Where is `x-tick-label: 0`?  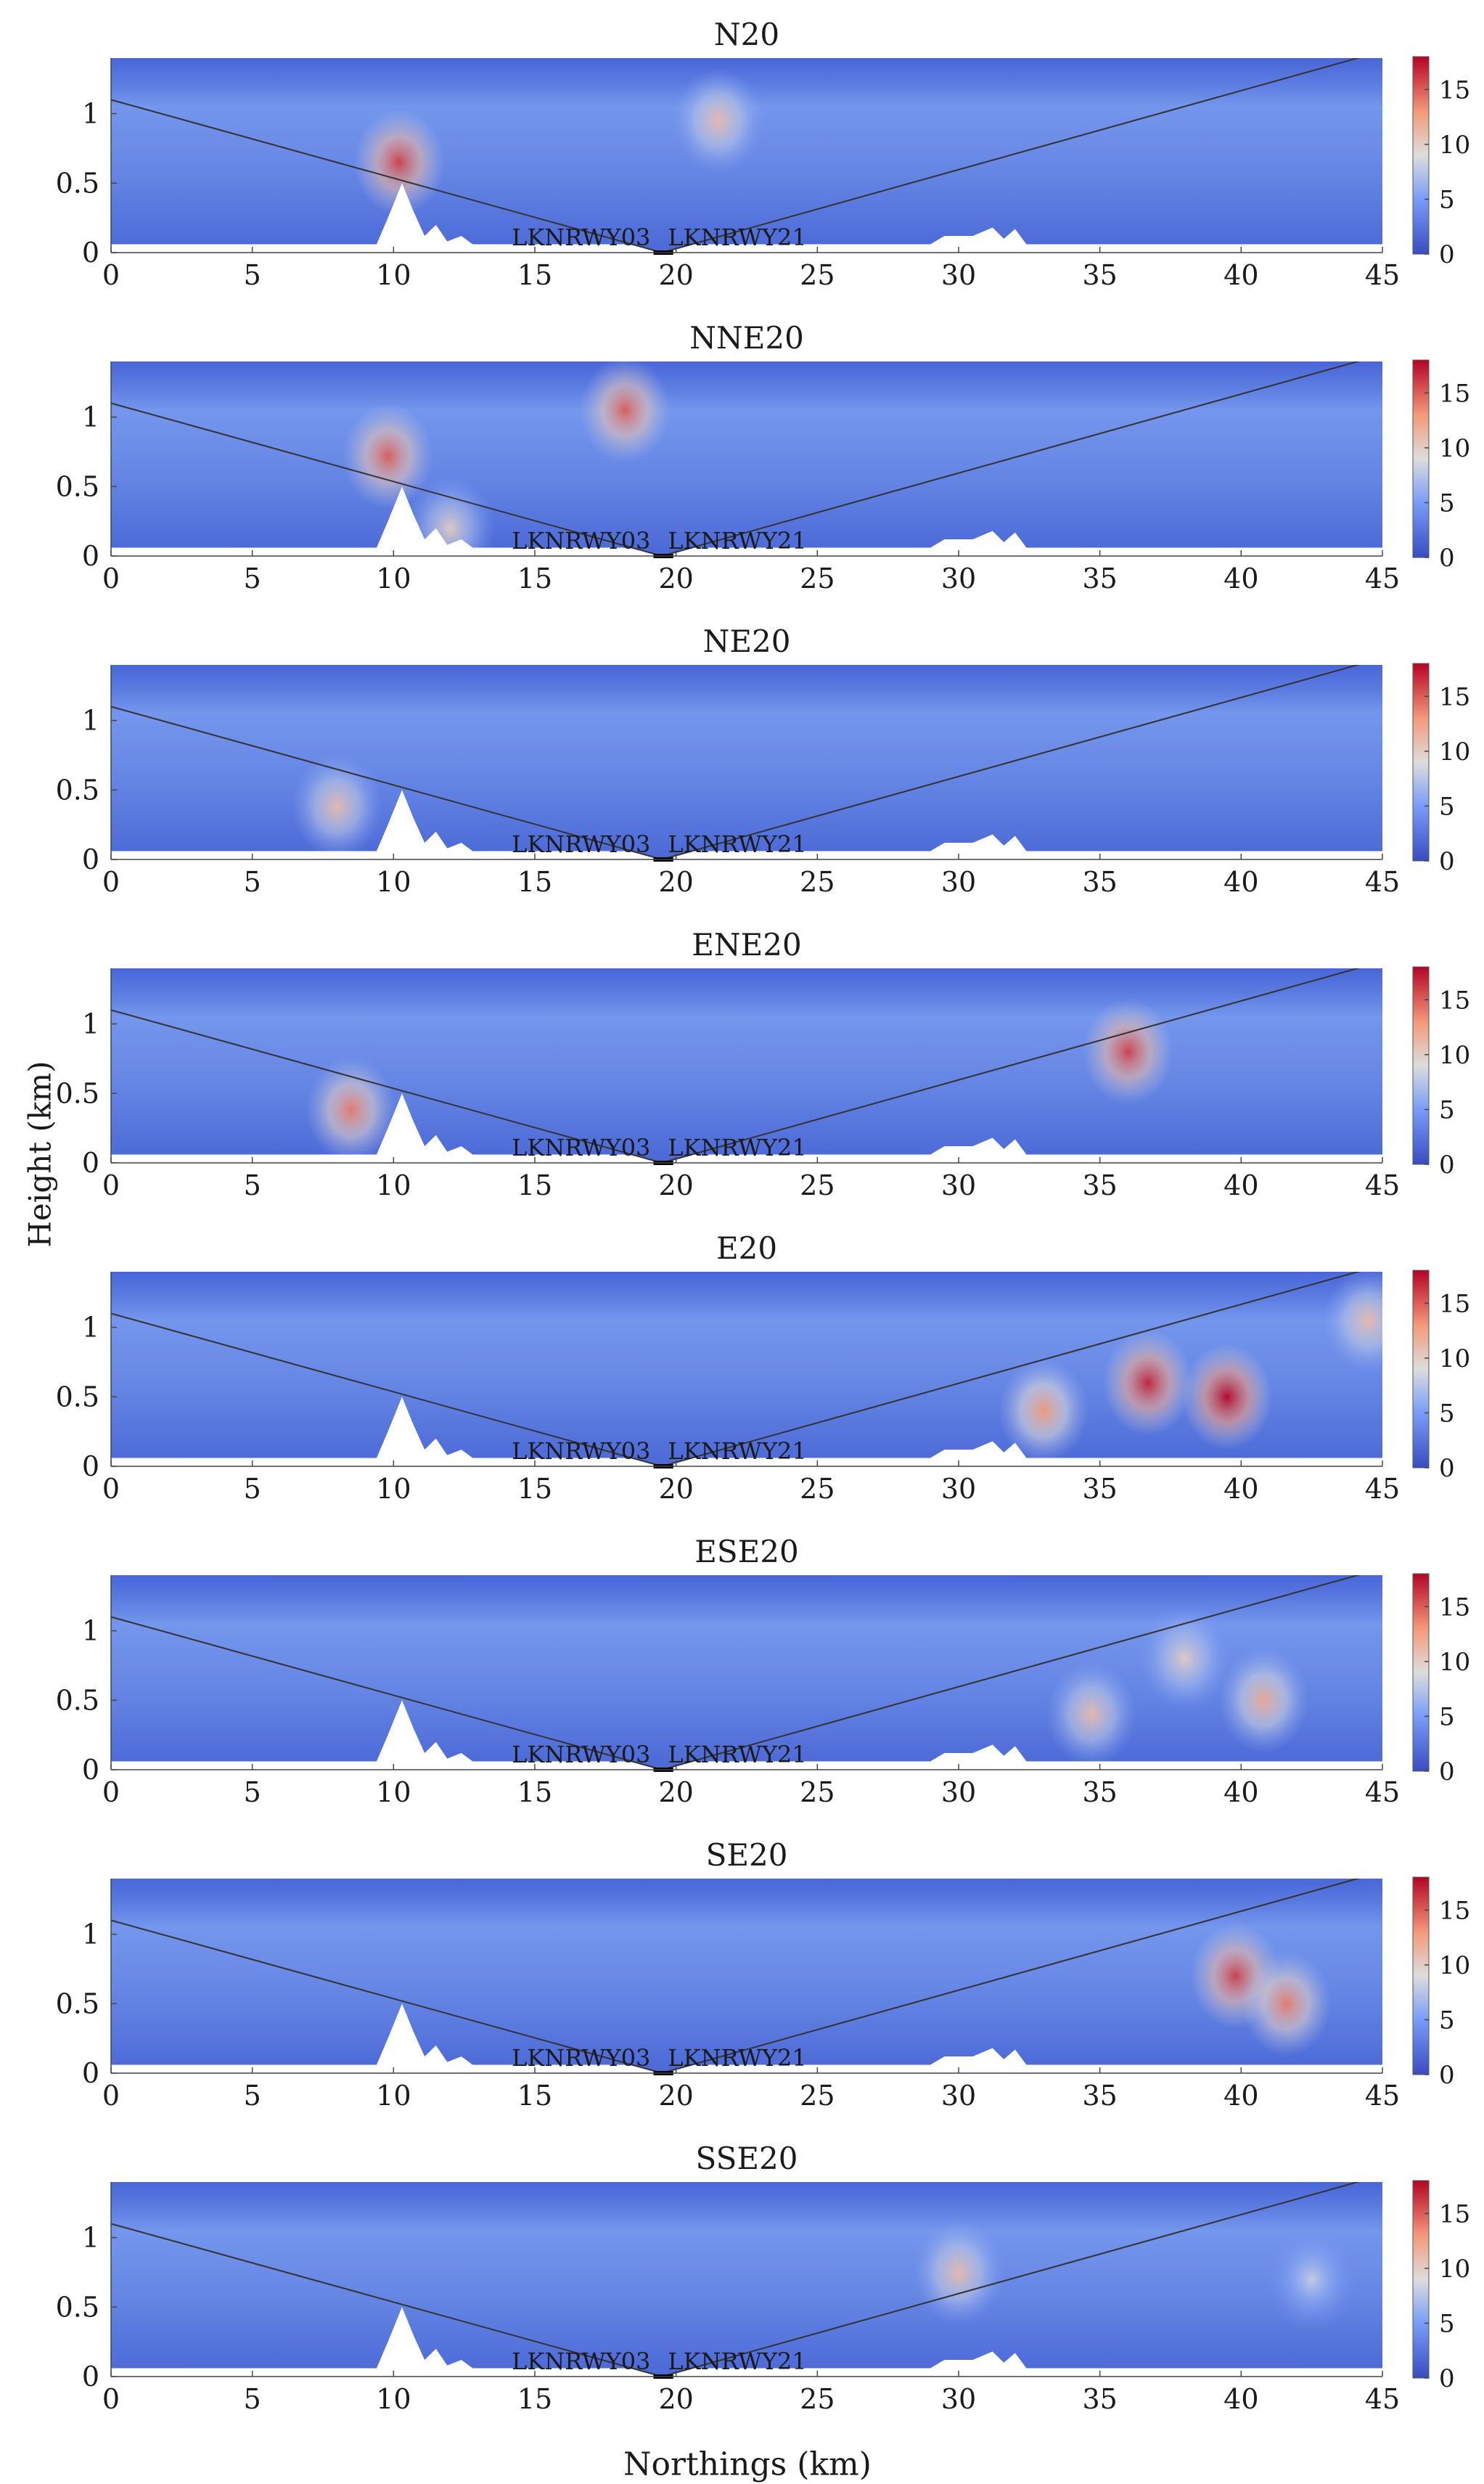 x-tick-label: 0 is located at coordinates (111, 1489).